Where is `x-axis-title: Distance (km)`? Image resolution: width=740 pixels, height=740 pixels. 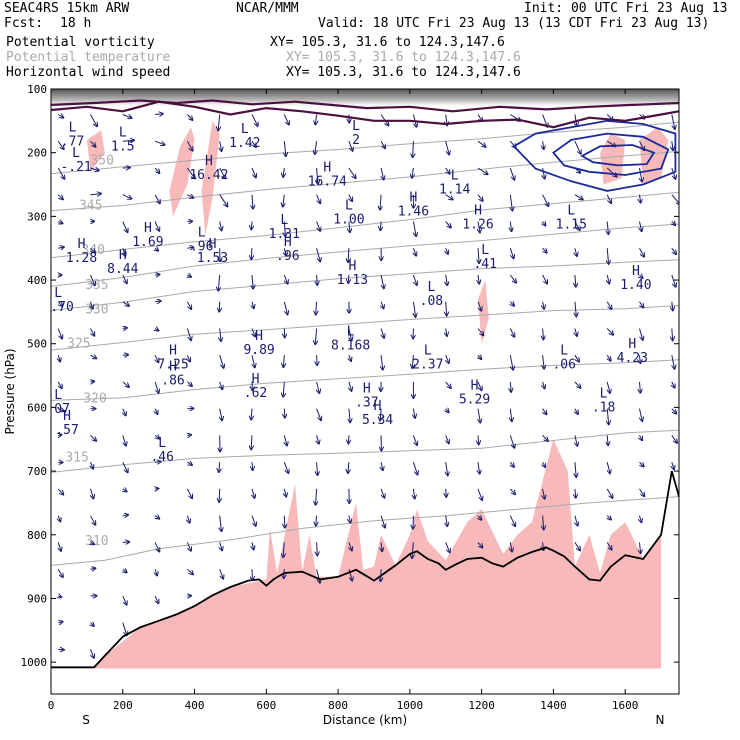
x-axis-title: Distance (km) is located at coordinates (365, 720).